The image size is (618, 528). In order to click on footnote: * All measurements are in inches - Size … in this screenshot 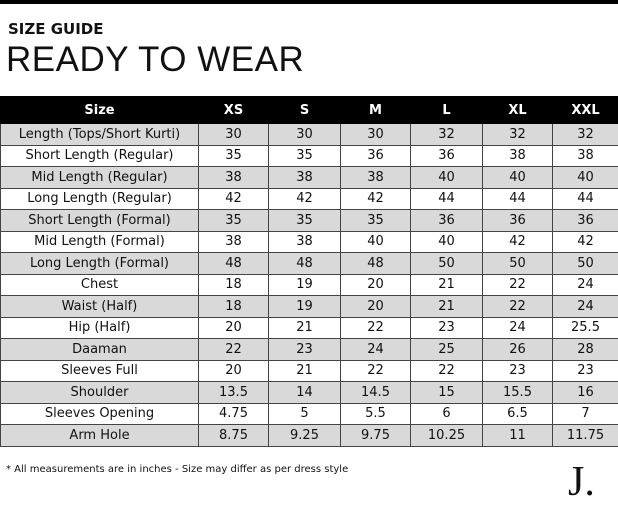, I will do `click(177, 469)`.